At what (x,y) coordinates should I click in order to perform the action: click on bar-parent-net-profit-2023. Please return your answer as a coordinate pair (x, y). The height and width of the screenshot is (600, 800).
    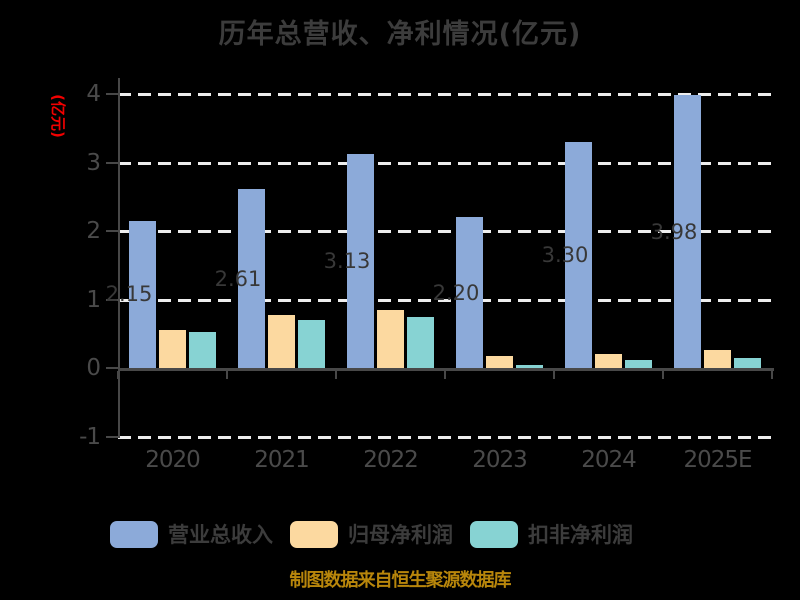
    Looking at the image, I should click on (499, 362).